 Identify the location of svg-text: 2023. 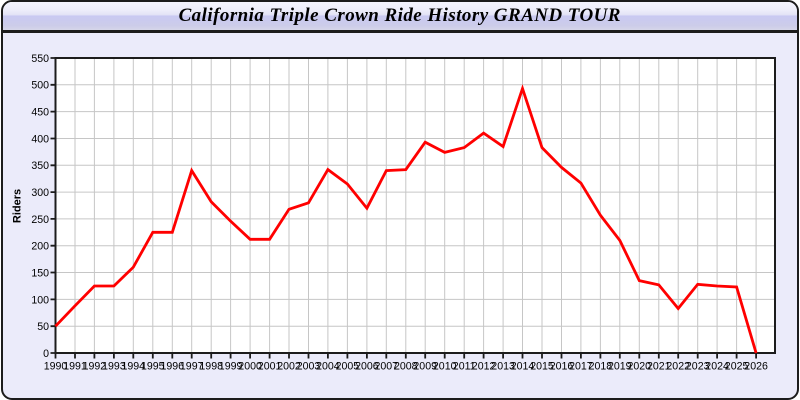
(698, 367).